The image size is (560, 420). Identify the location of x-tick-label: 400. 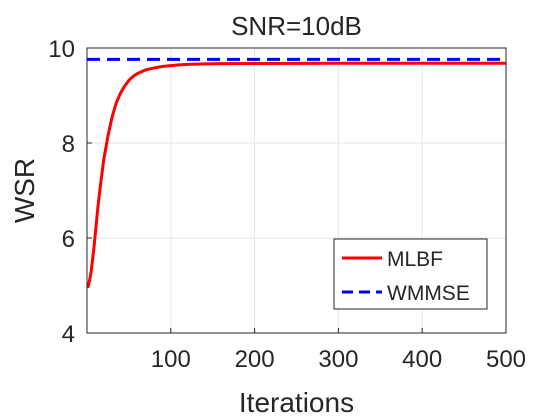
(422, 359).